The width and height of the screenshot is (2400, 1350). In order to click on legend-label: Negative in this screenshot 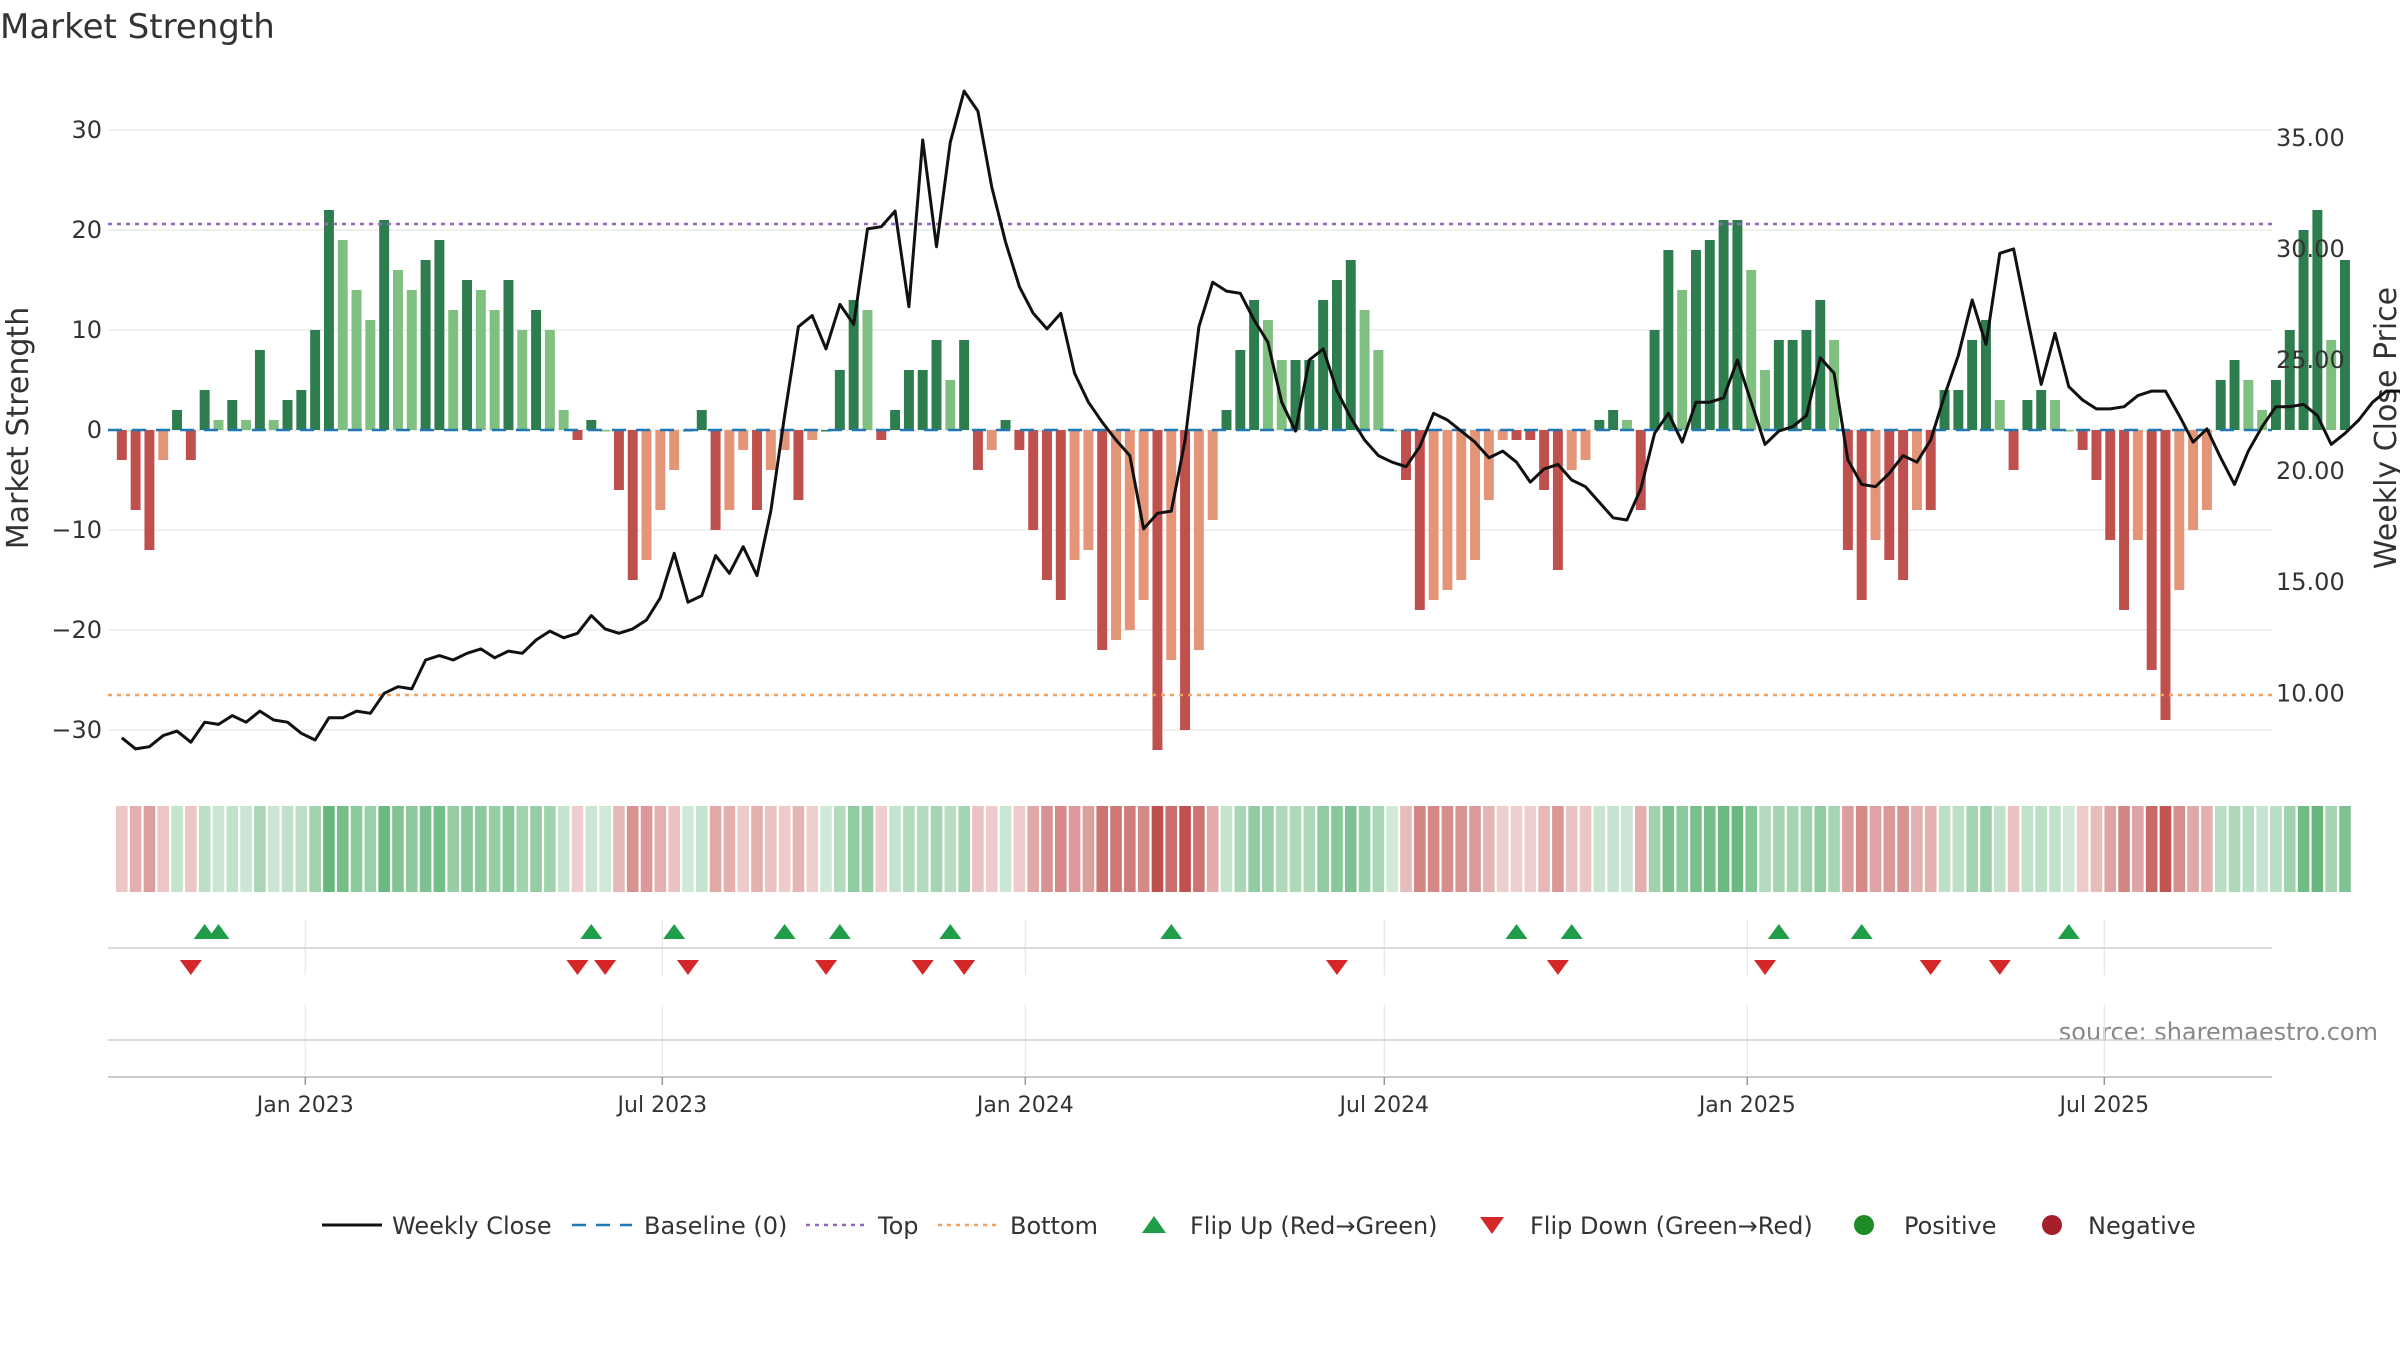, I will do `click(2142, 1226)`.